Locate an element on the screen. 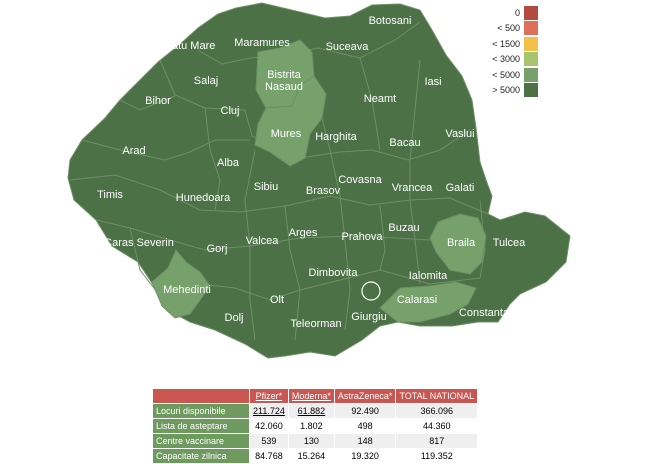  county-label: Arges is located at coordinates (303, 233).